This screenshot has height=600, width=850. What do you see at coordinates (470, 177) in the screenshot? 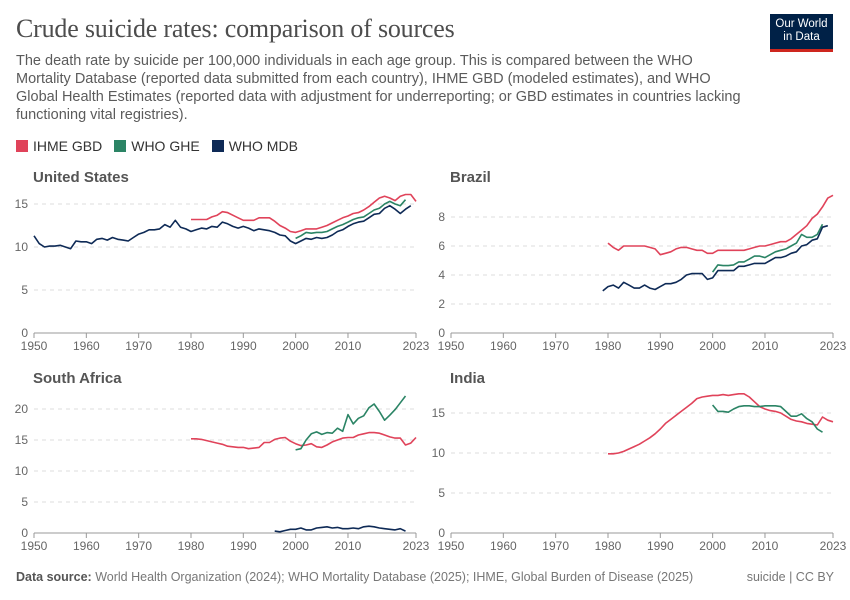
I see `panel-title: Brazil` at bounding box center [470, 177].